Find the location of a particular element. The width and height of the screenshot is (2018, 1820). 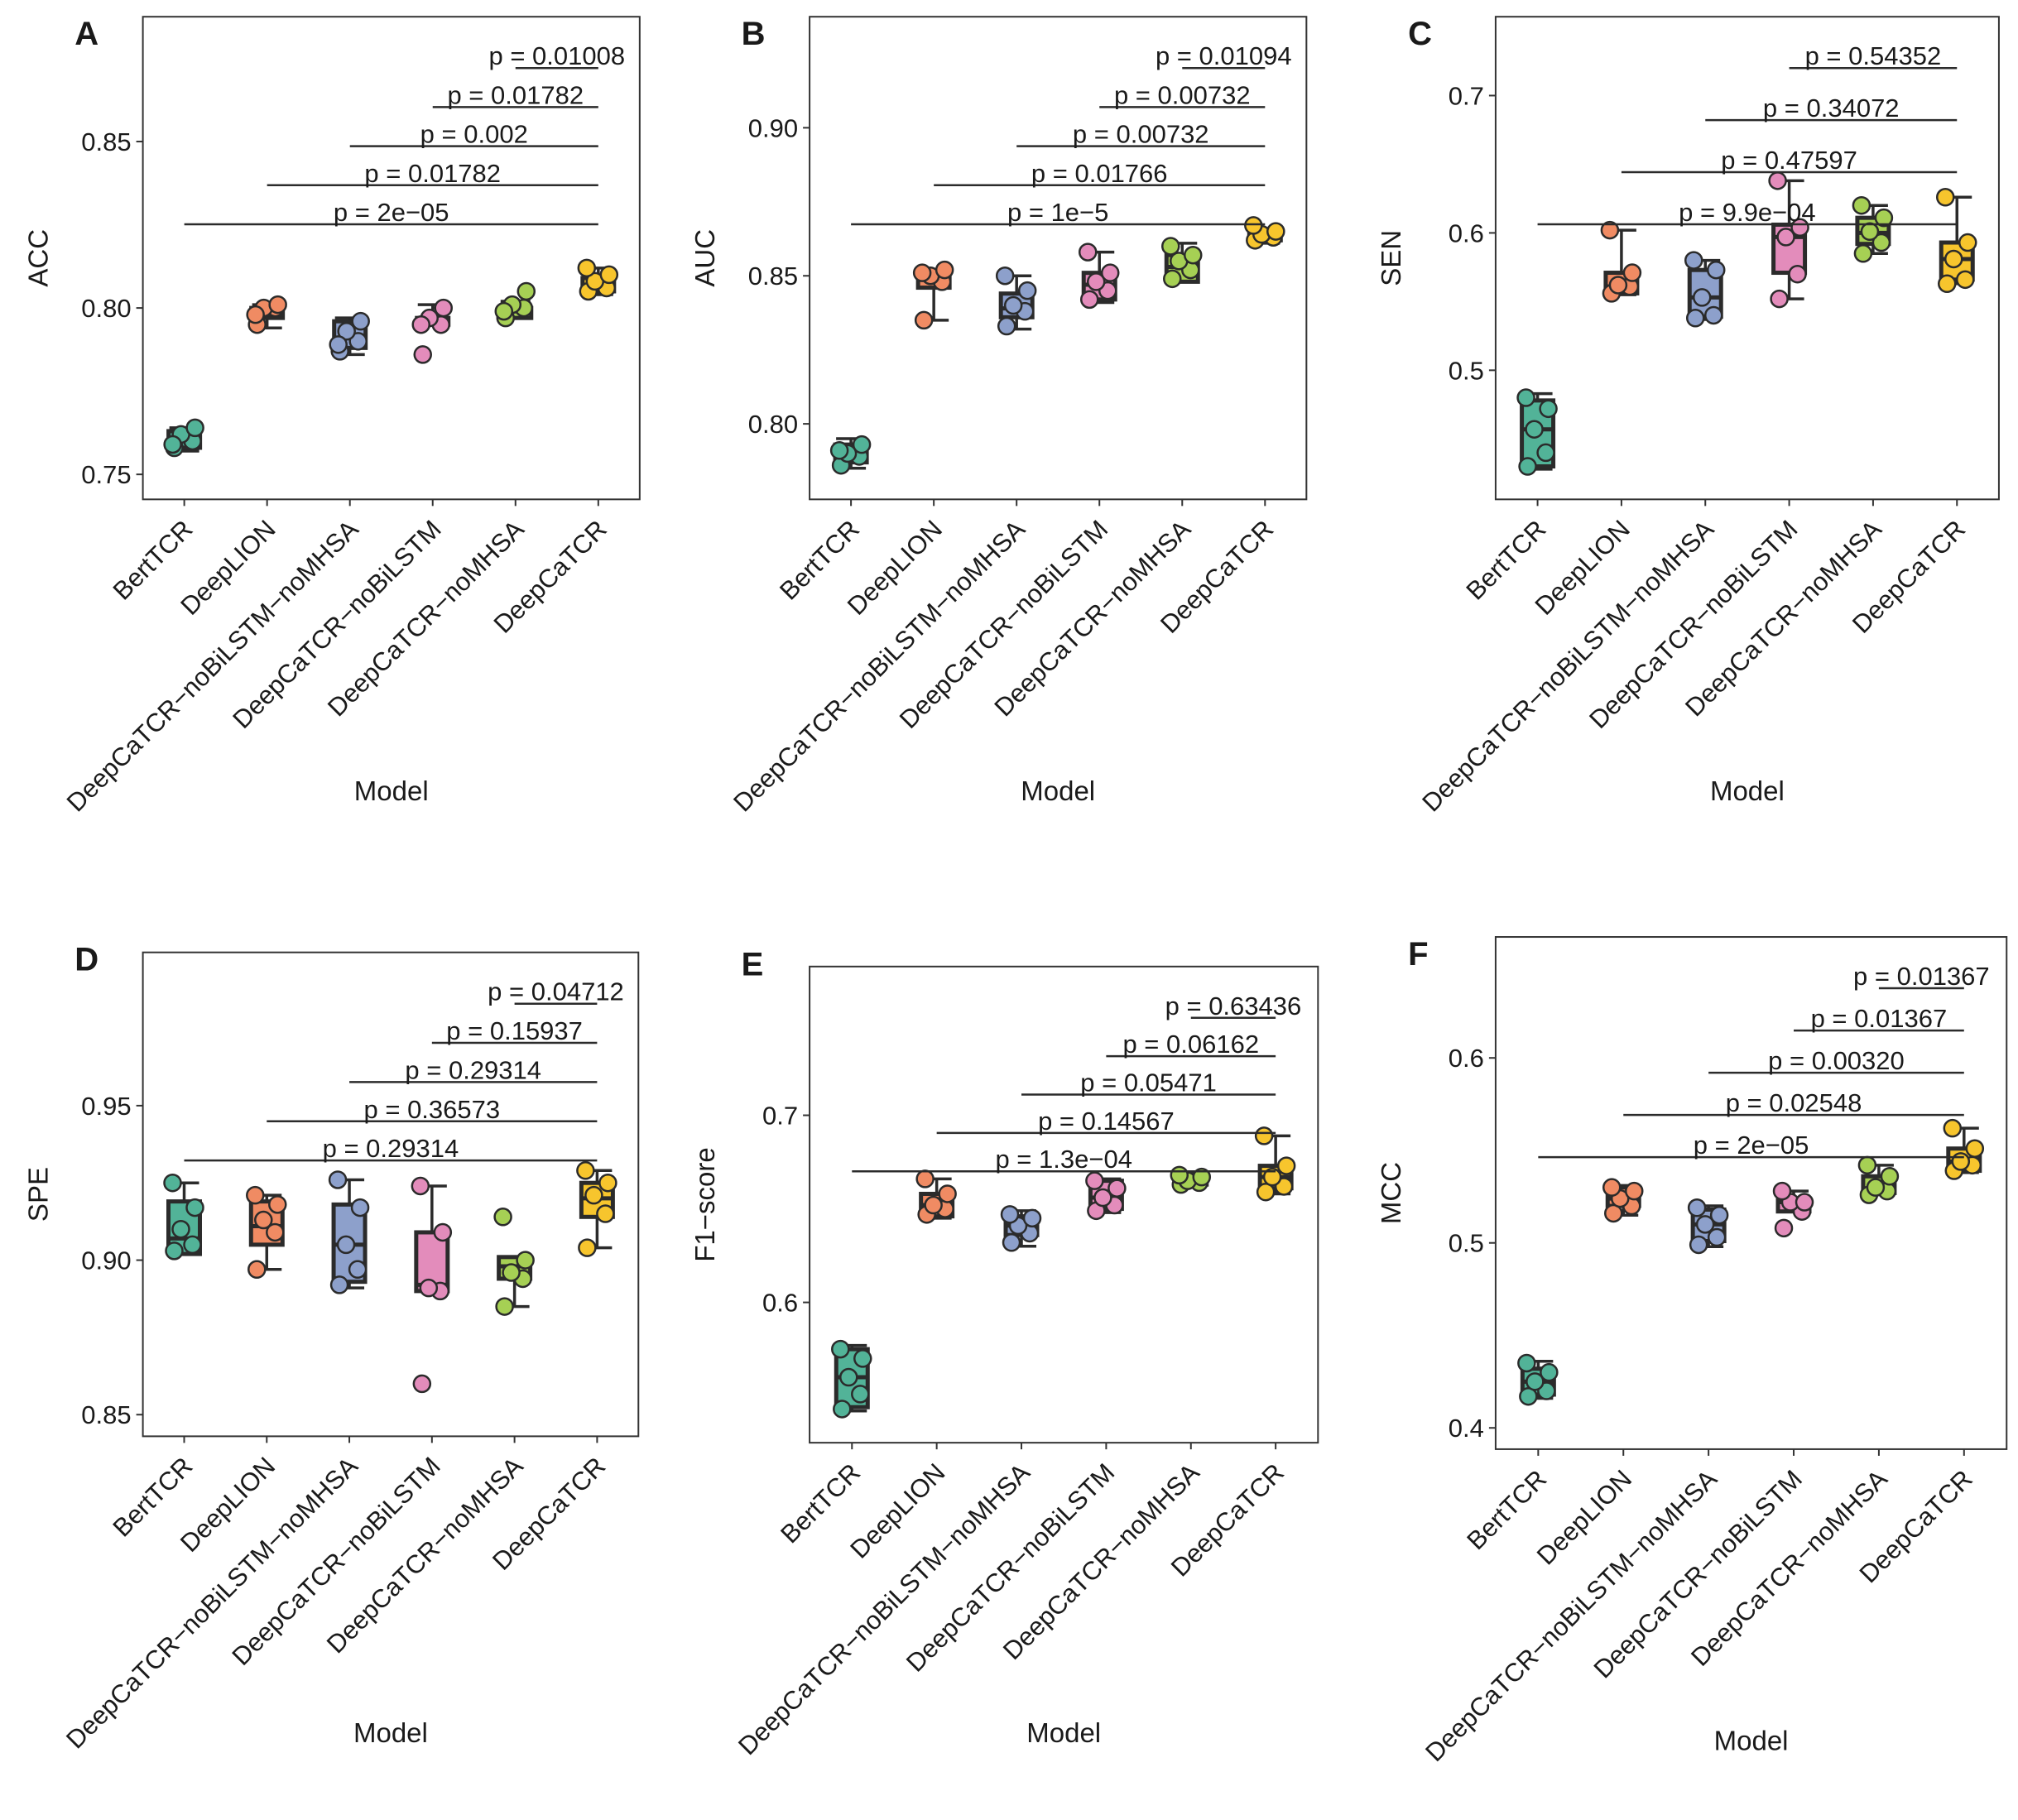

panel-b-frame is located at coordinates (1058, 258).